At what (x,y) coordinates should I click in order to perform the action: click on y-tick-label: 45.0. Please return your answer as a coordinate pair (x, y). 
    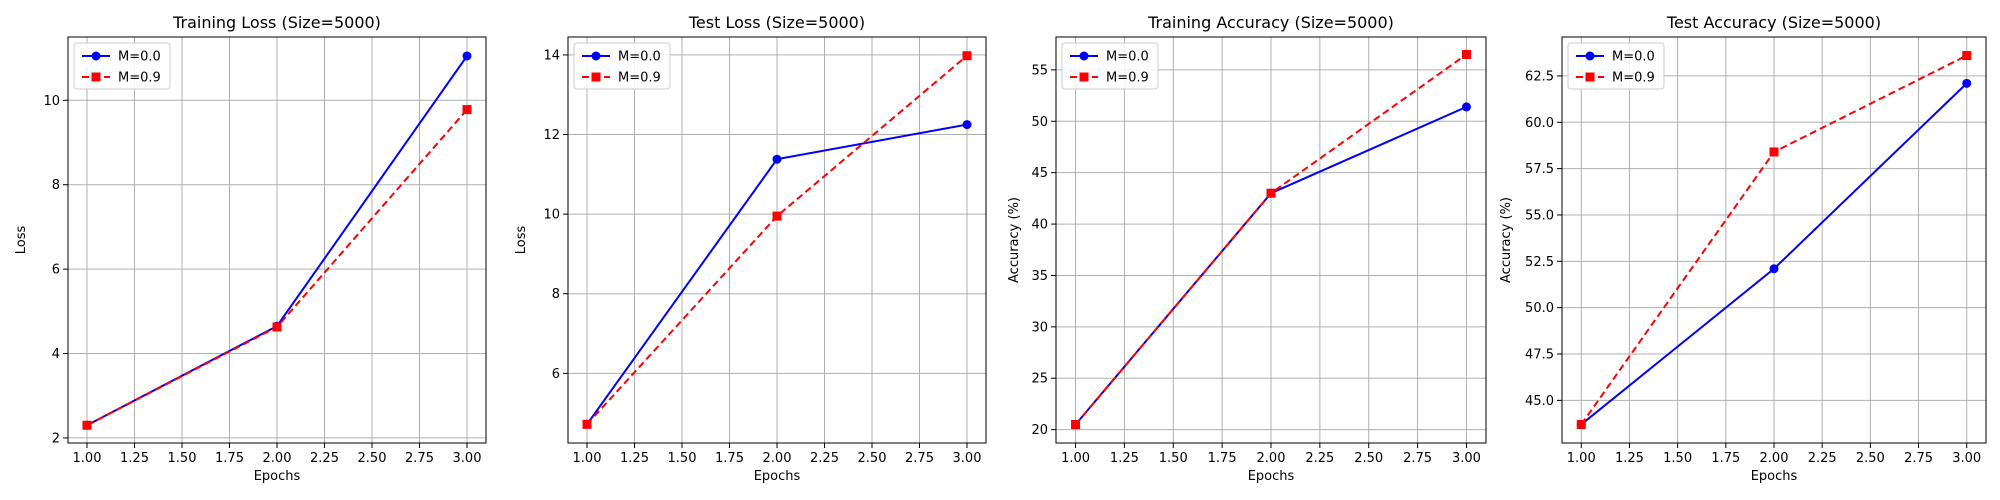
    Looking at the image, I should click on (1539, 401).